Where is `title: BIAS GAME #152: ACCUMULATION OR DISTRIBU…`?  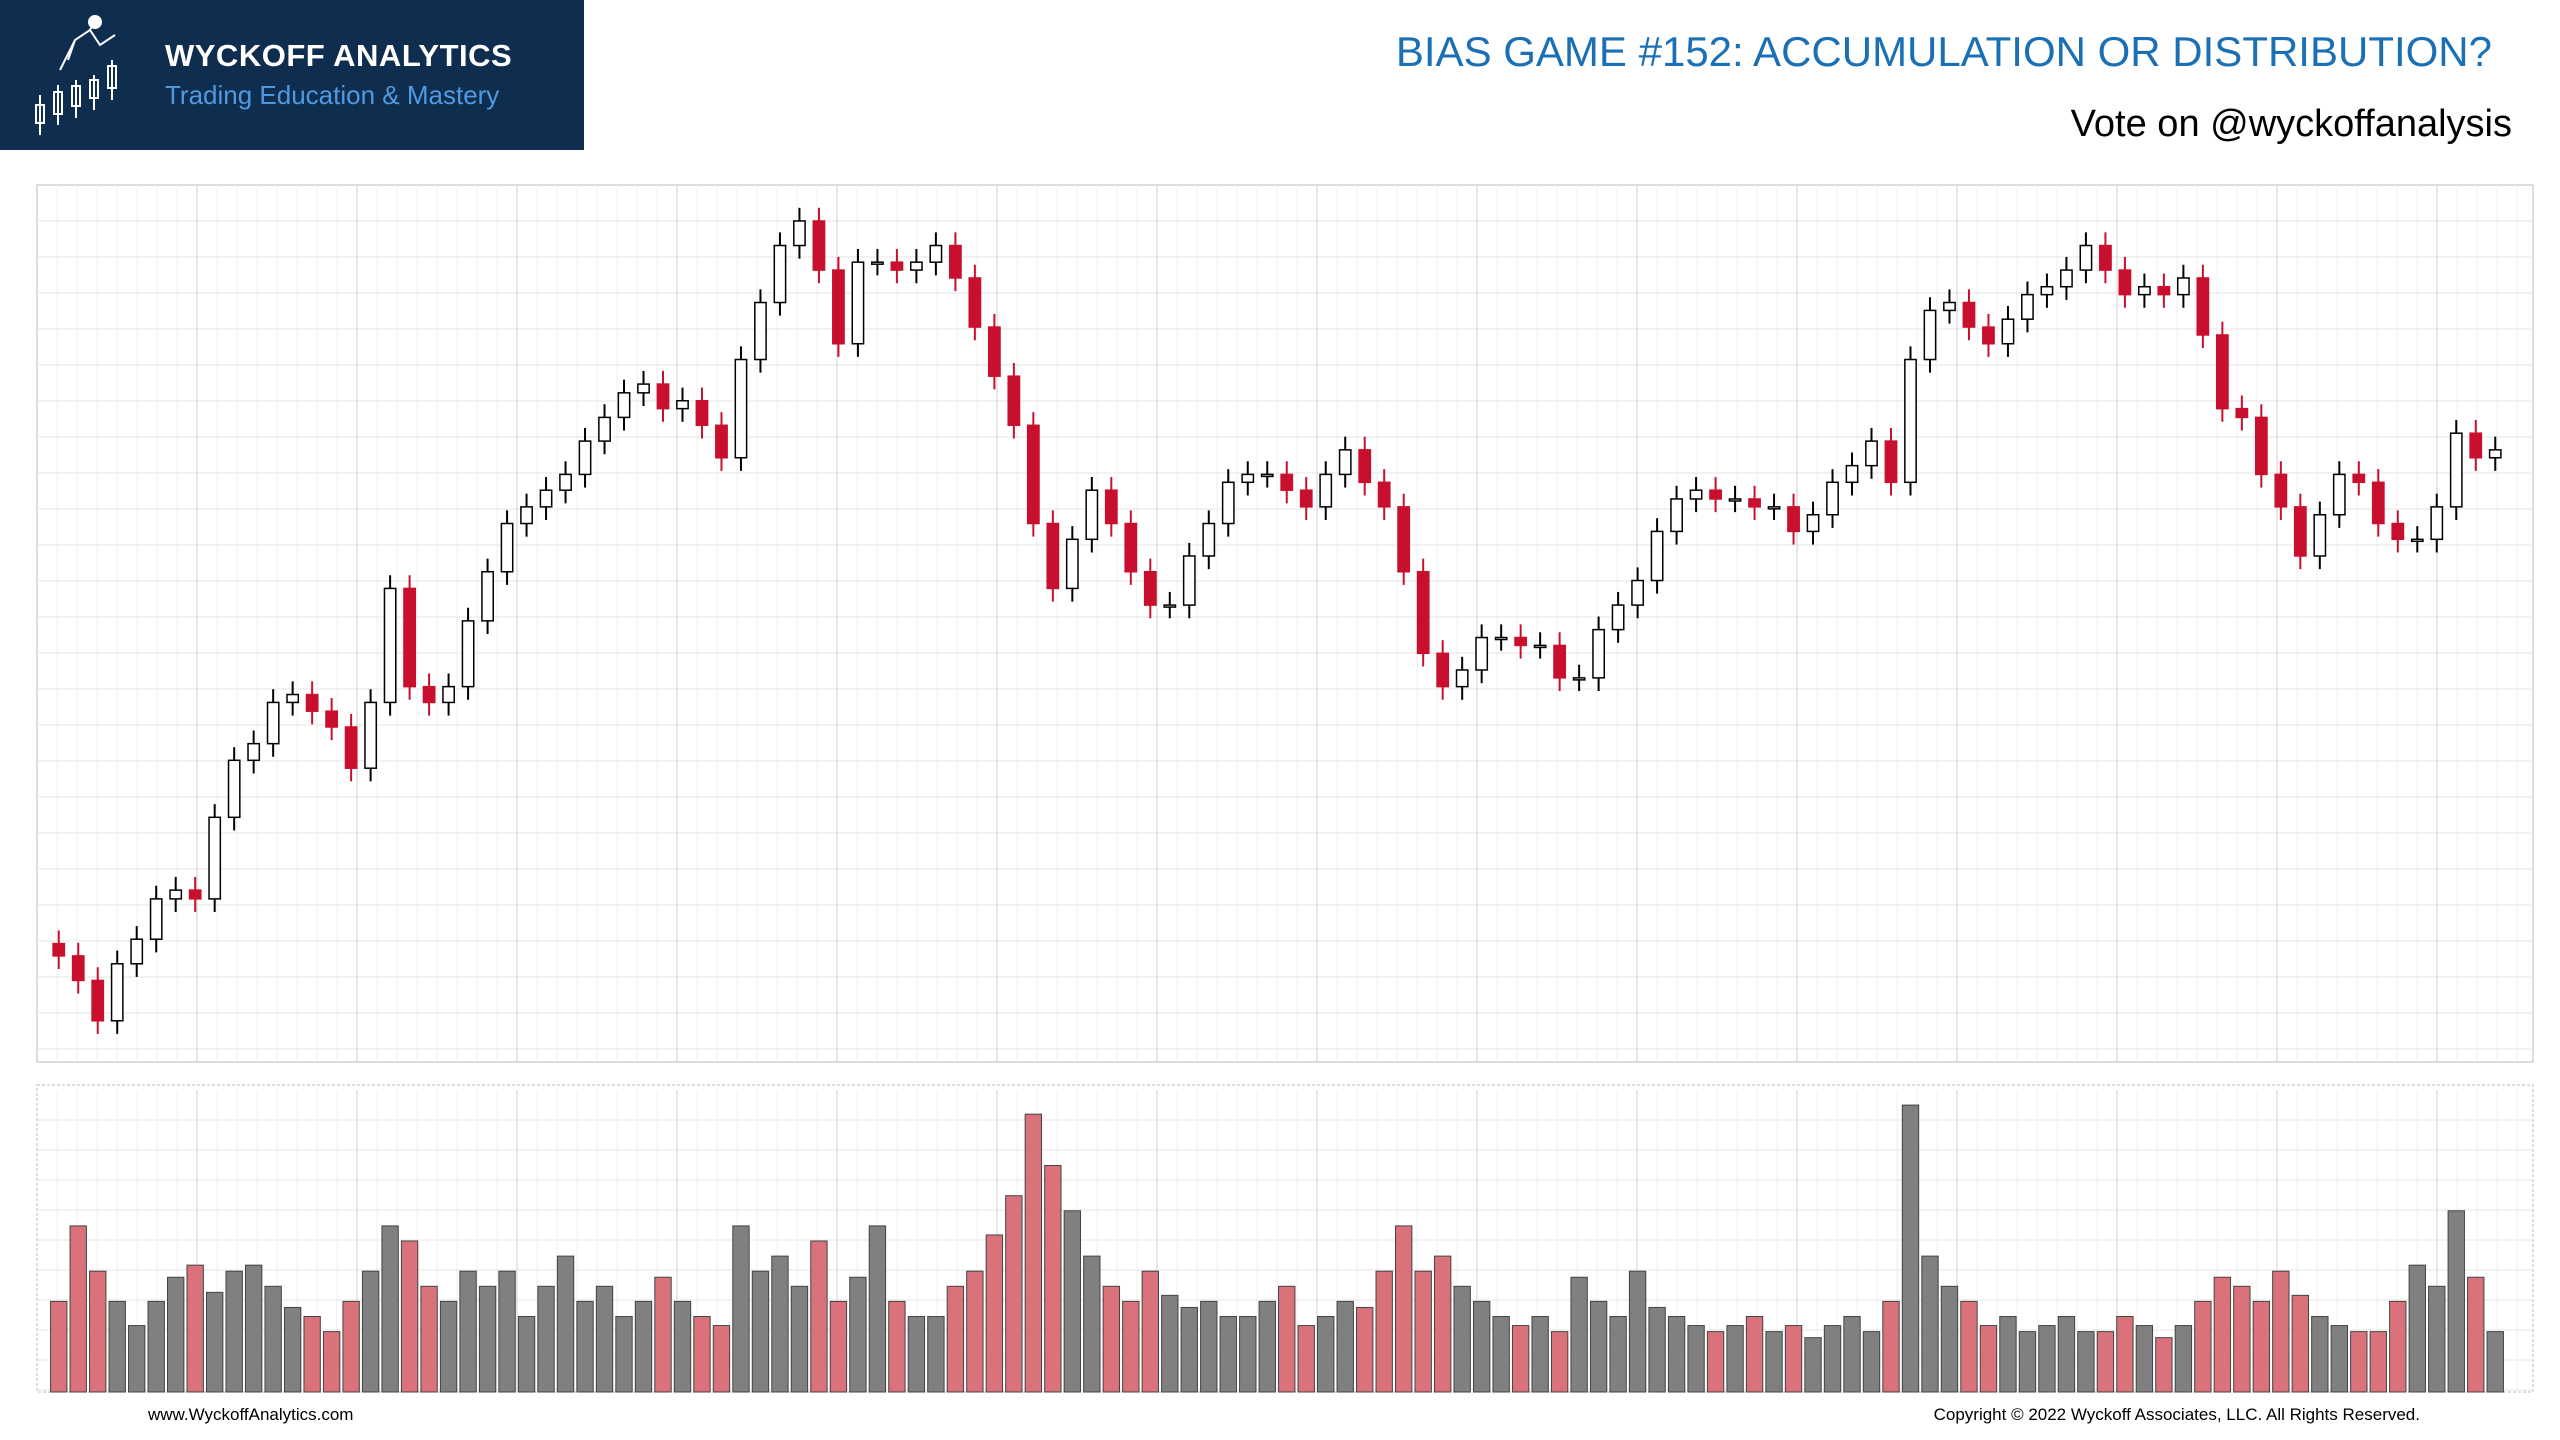 title: BIAS GAME #152: ACCUMULATION OR DISTRIBU… is located at coordinates (1943, 51).